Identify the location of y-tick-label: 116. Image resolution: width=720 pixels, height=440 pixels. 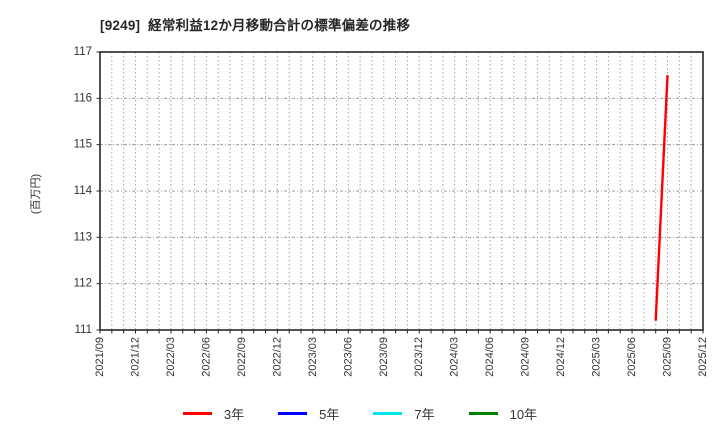
(83, 98).